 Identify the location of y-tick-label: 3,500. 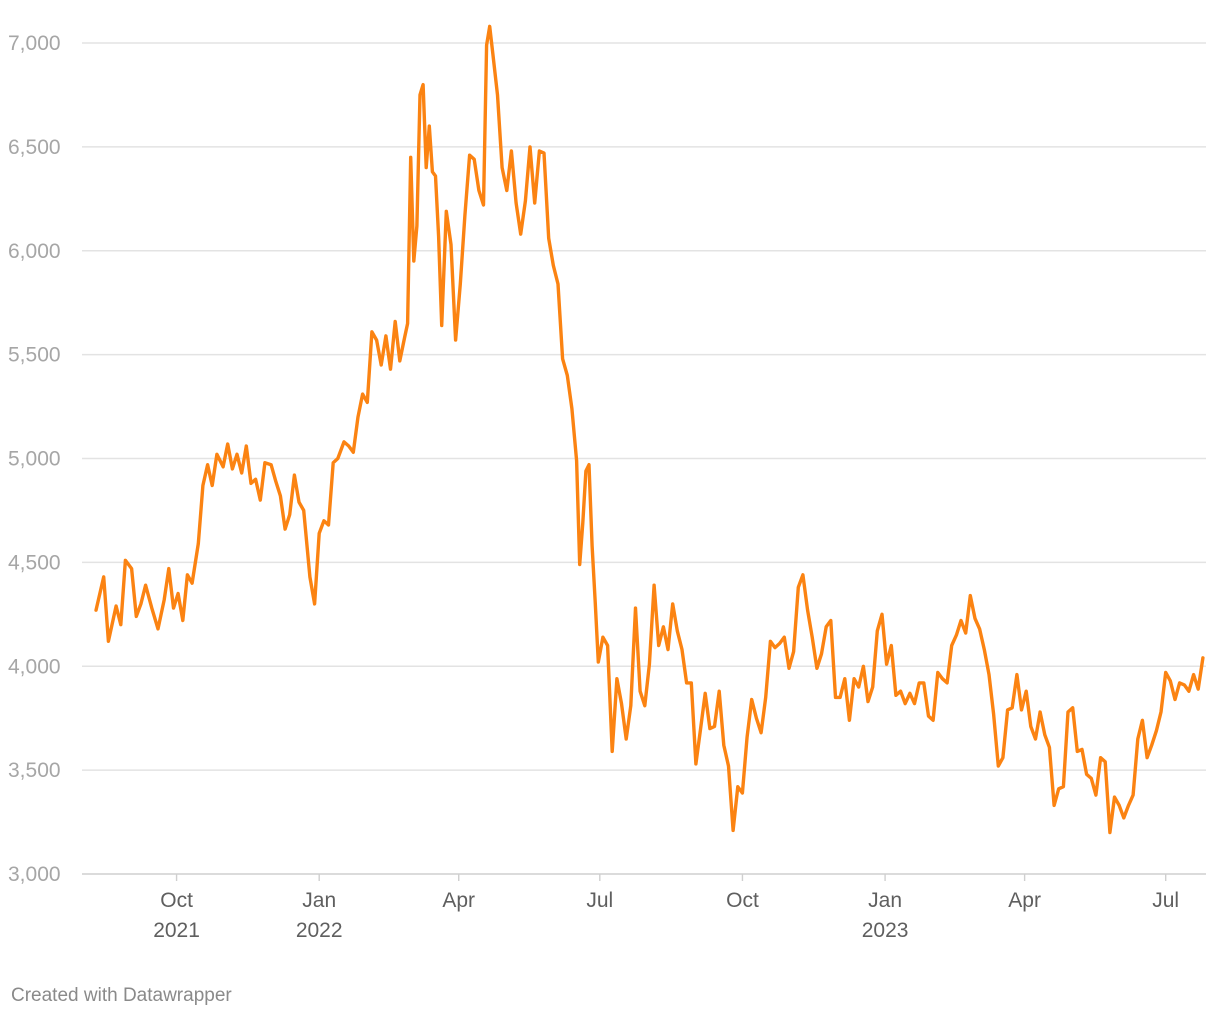
(34, 770).